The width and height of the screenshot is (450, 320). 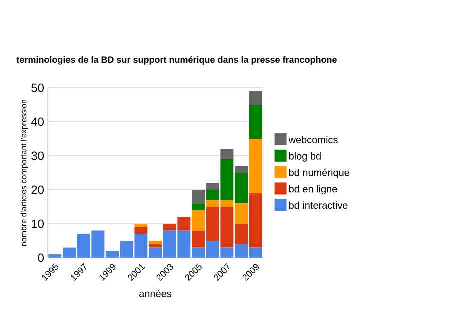 What do you see at coordinates (318, 206) in the screenshot?
I see `legend-label: bd interactive` at bounding box center [318, 206].